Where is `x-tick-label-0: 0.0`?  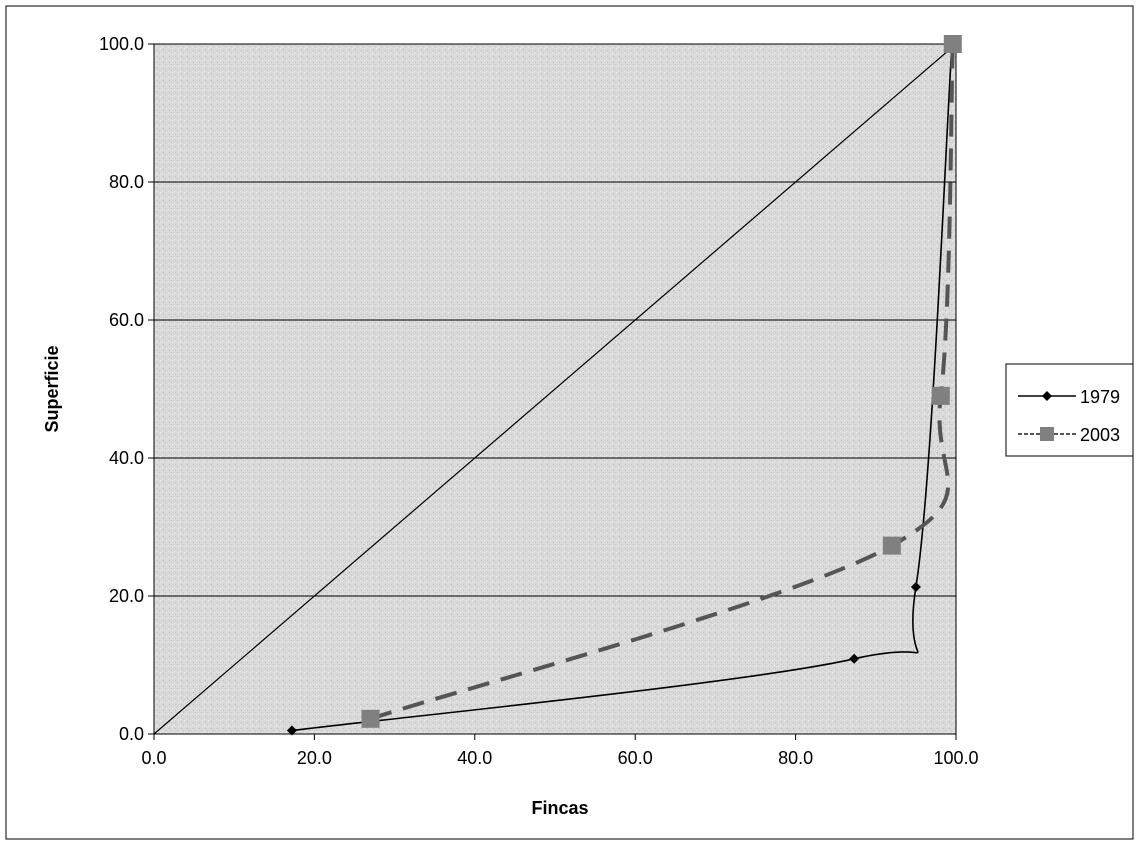 x-tick-label-0: 0.0 is located at coordinates (153, 758).